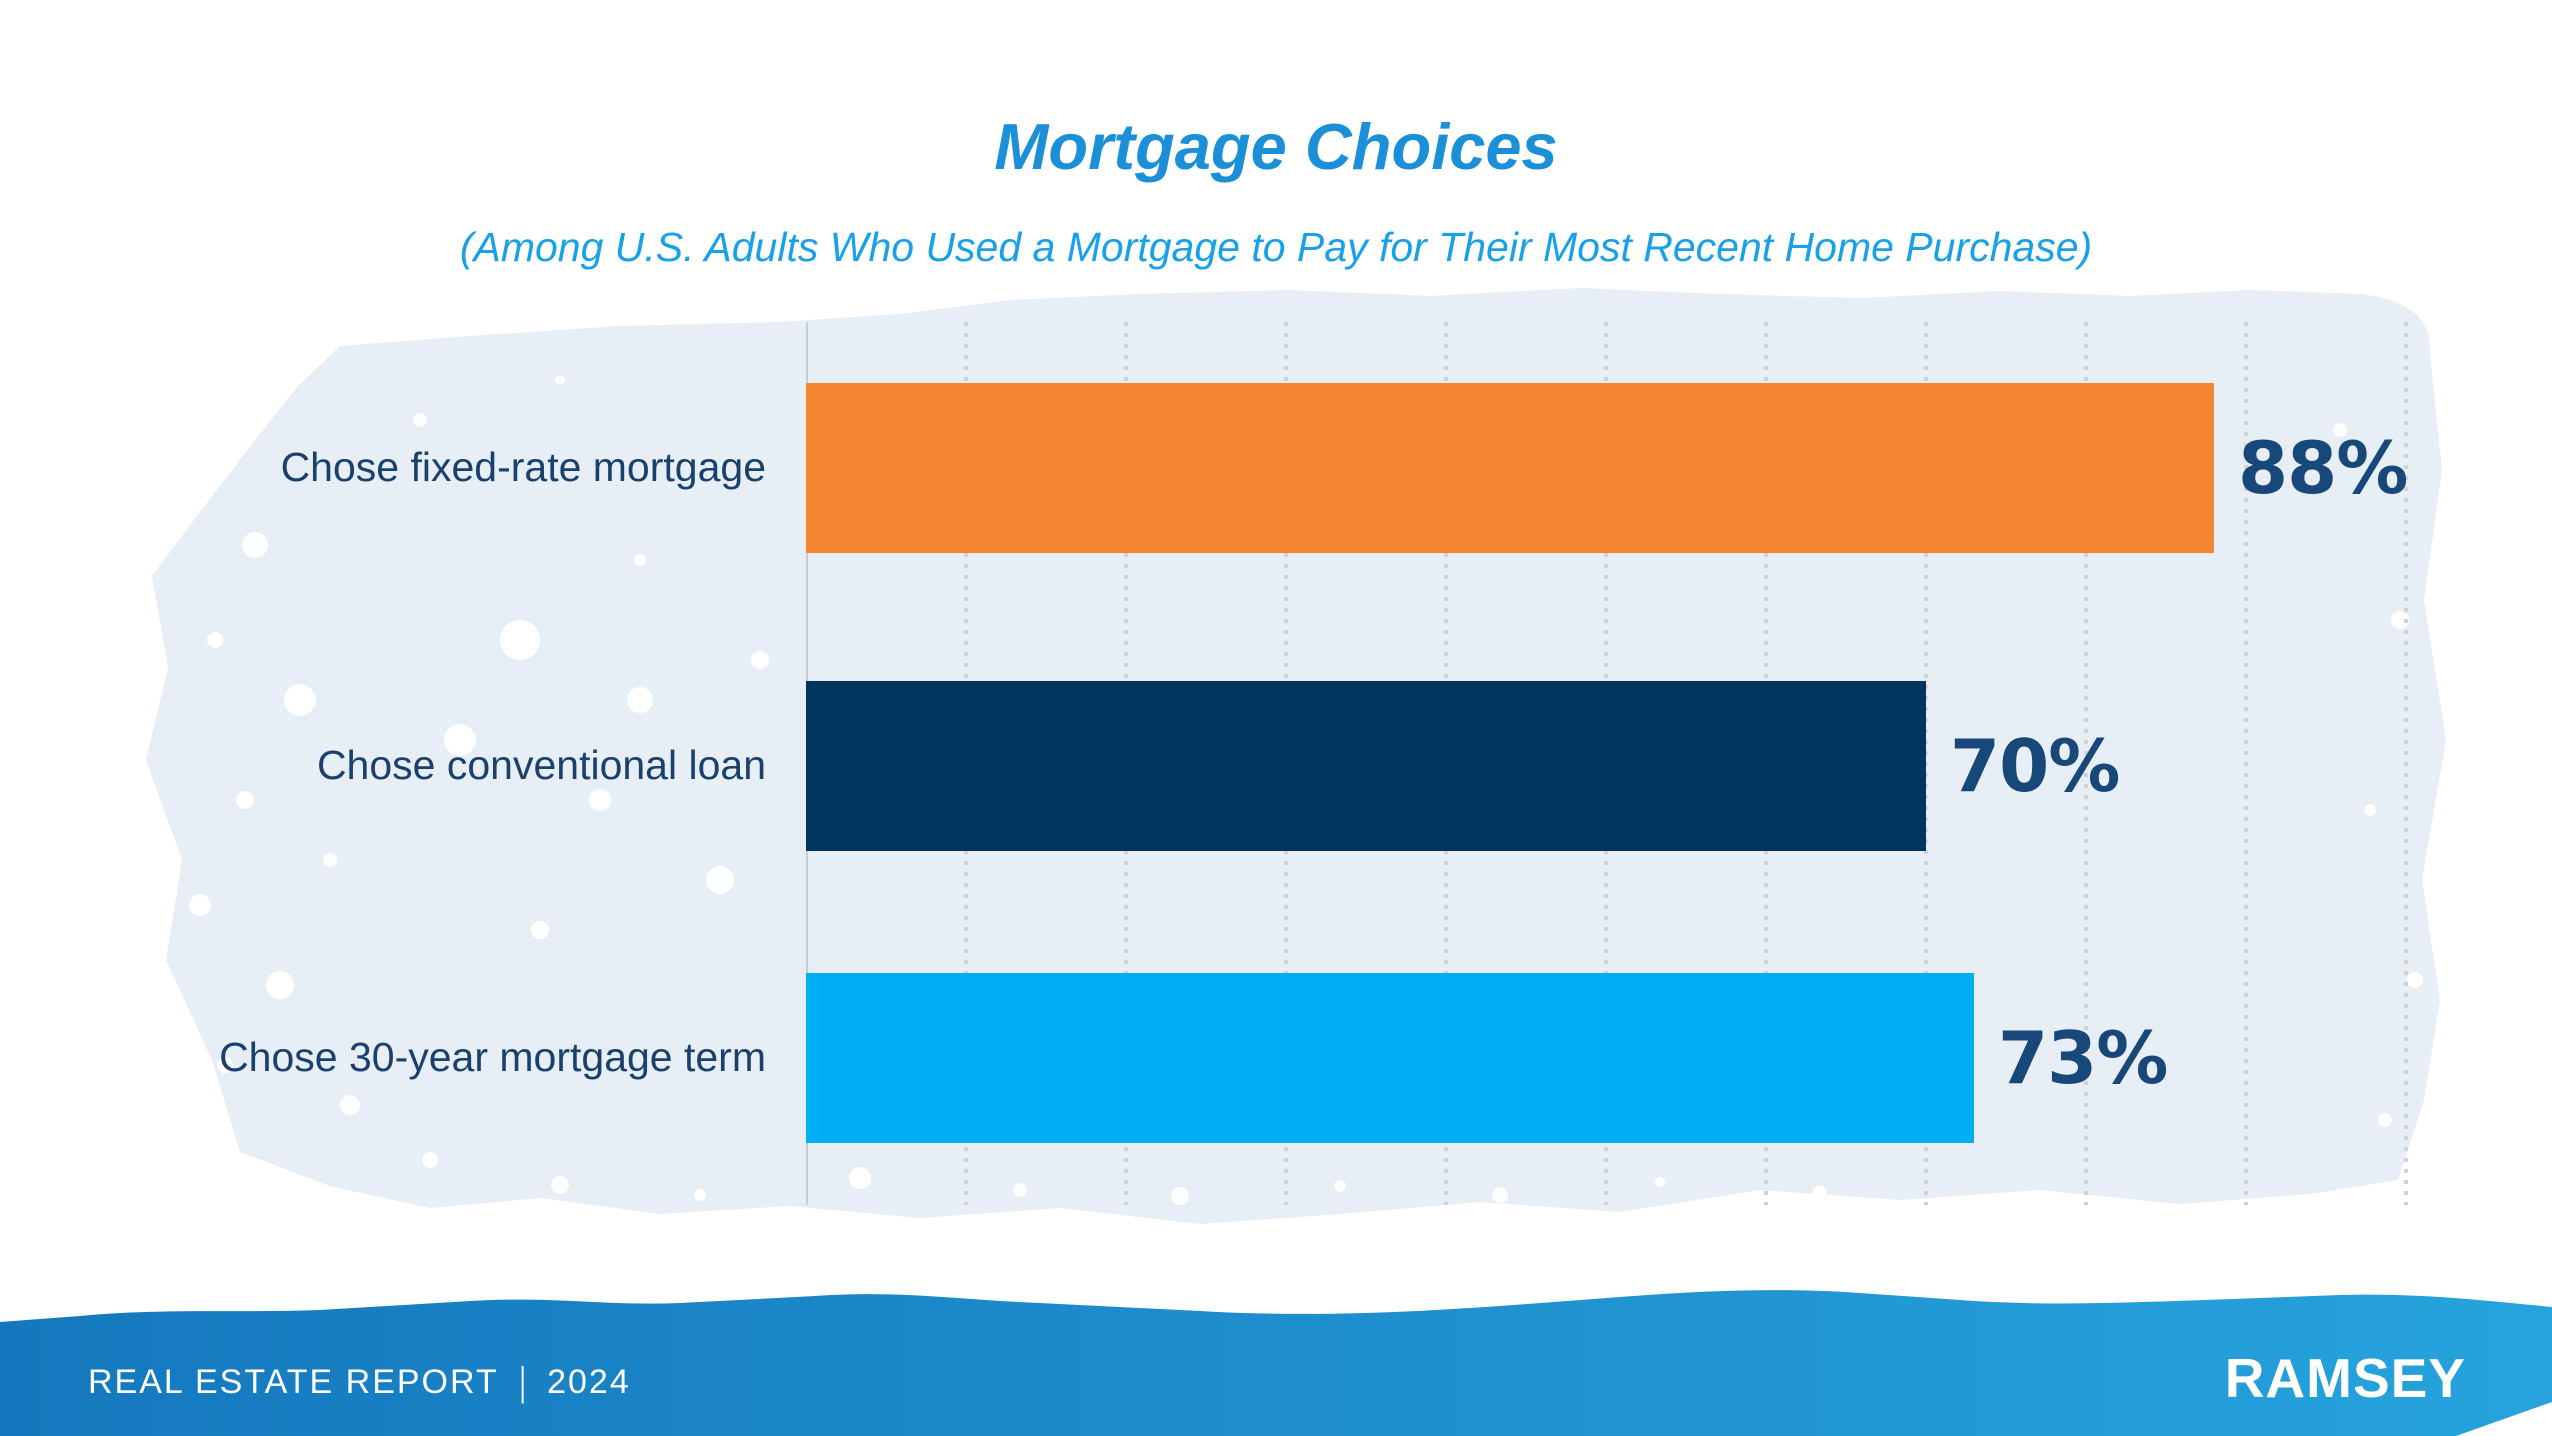 This screenshot has width=2552, height=1436. Describe the element at coordinates (2323, 468) in the screenshot. I see `value-label-fixed-rate: 88%` at that location.